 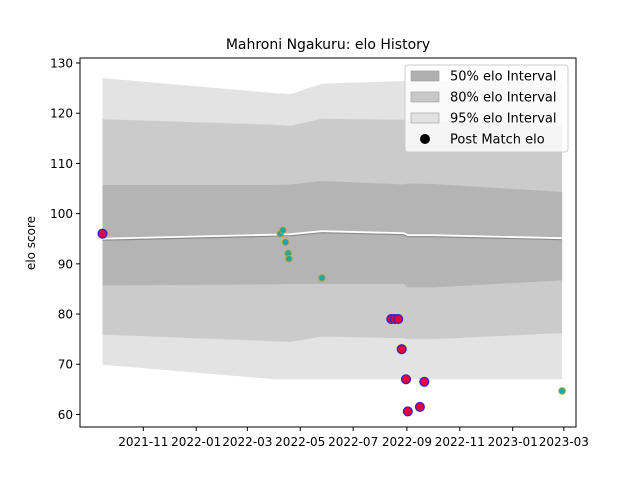 I want to click on mean-elo-line, so click(x=332, y=236).